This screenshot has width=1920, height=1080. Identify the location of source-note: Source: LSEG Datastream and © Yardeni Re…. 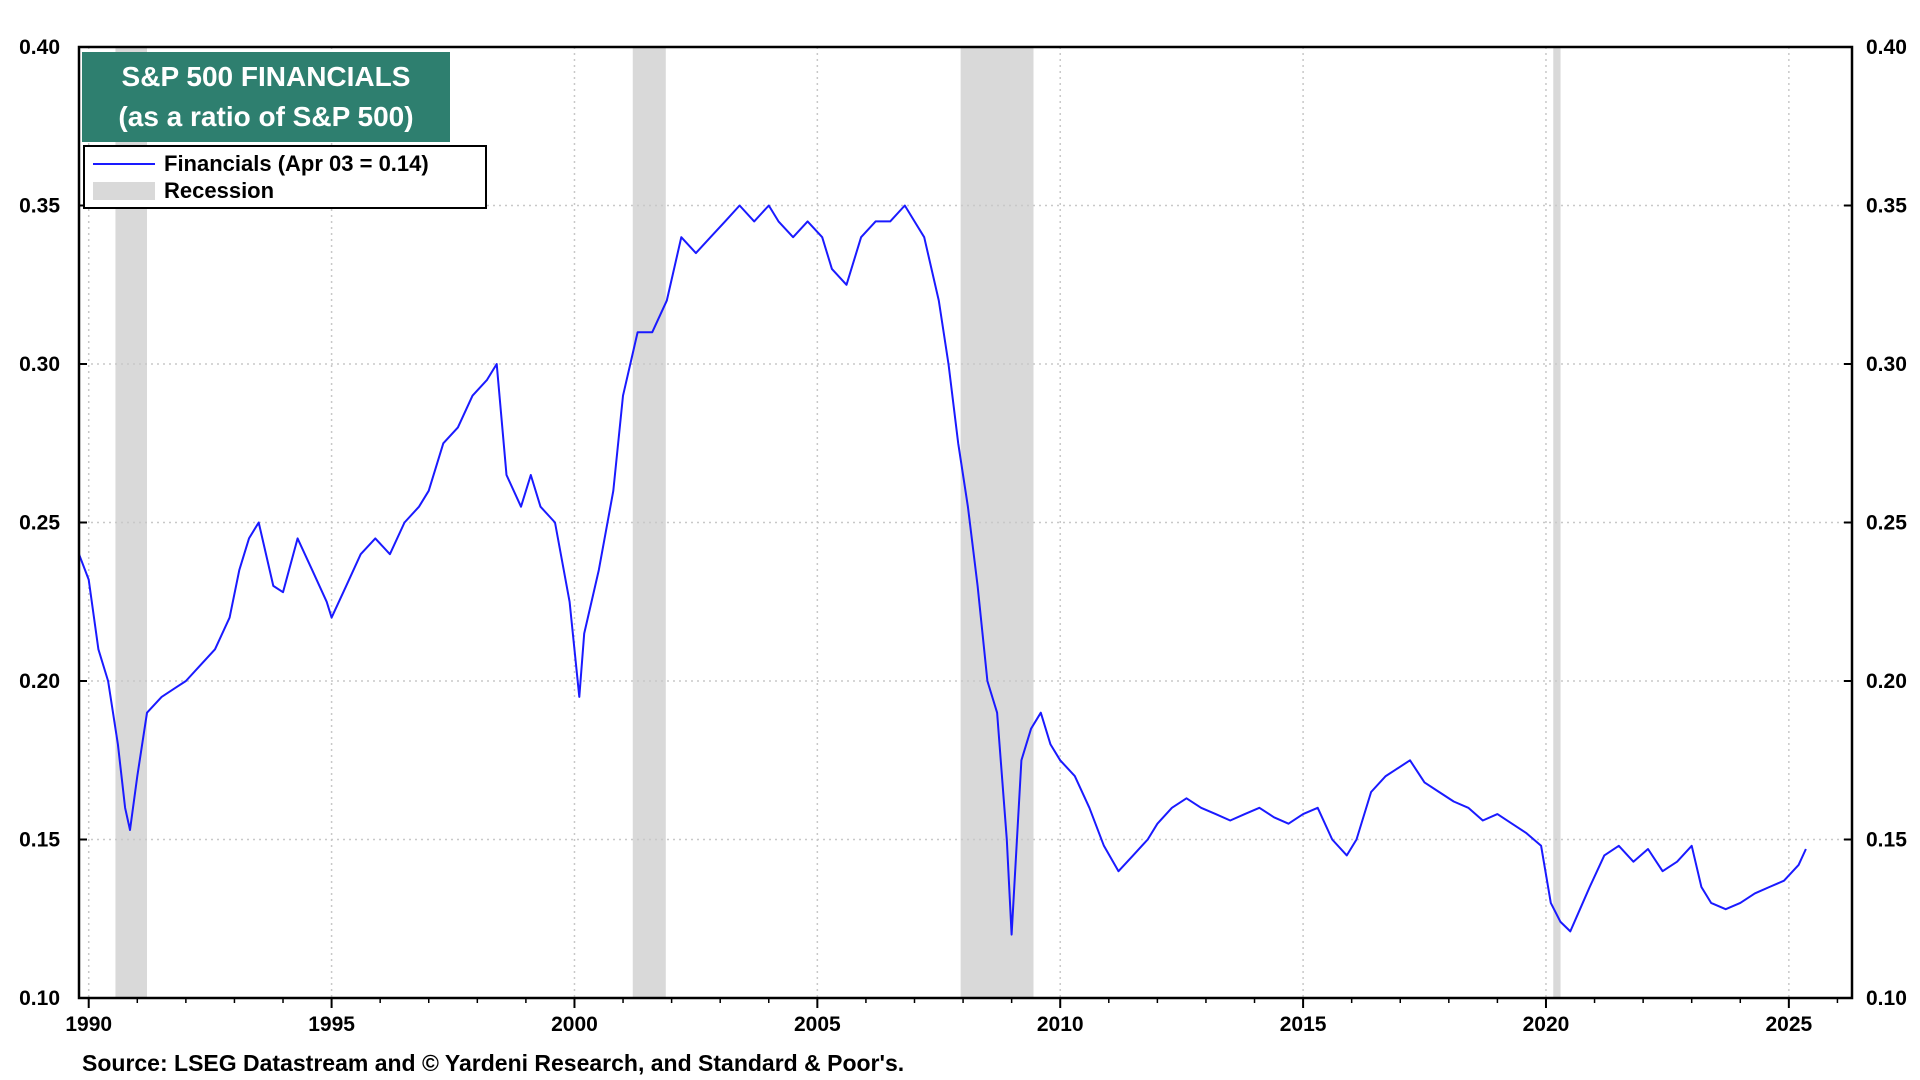
(493, 1063).